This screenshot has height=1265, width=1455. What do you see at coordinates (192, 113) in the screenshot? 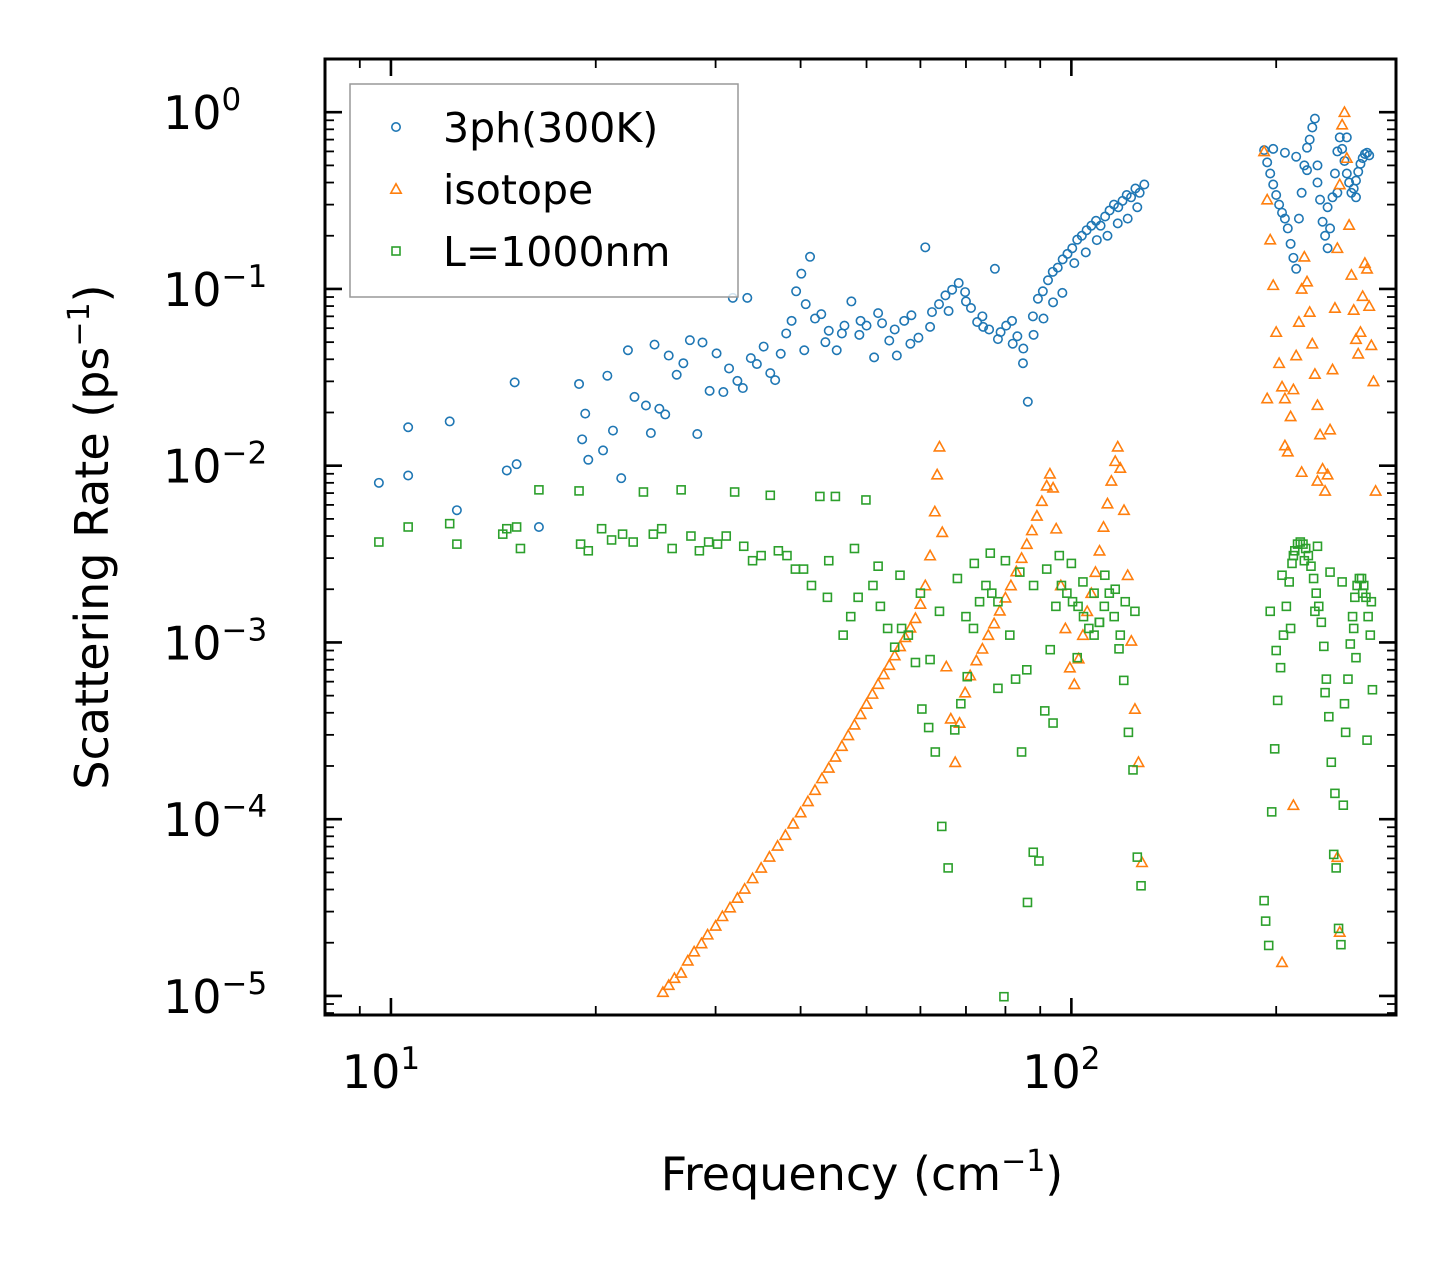
I see `y-tick-label-base: 10` at bounding box center [192, 113].